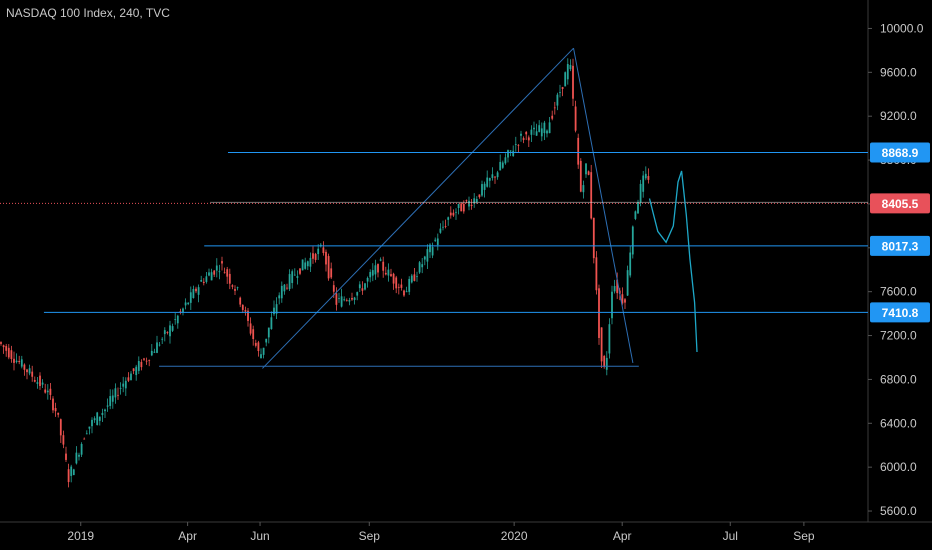 The height and width of the screenshot is (550, 932). What do you see at coordinates (673, 261) in the screenshot?
I see `projection-path` at bounding box center [673, 261].